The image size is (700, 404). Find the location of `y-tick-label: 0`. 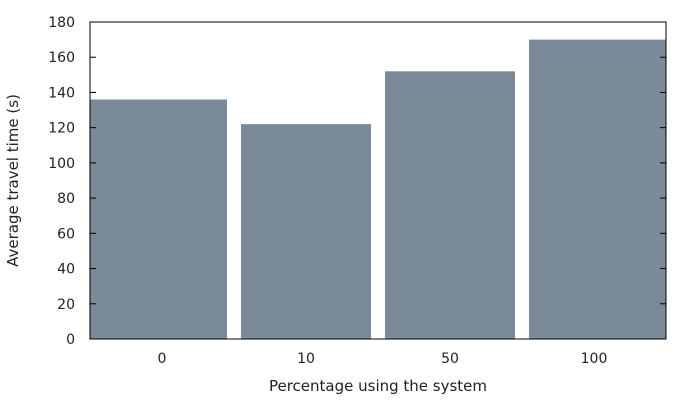

y-tick-label: 0 is located at coordinates (70, 340).